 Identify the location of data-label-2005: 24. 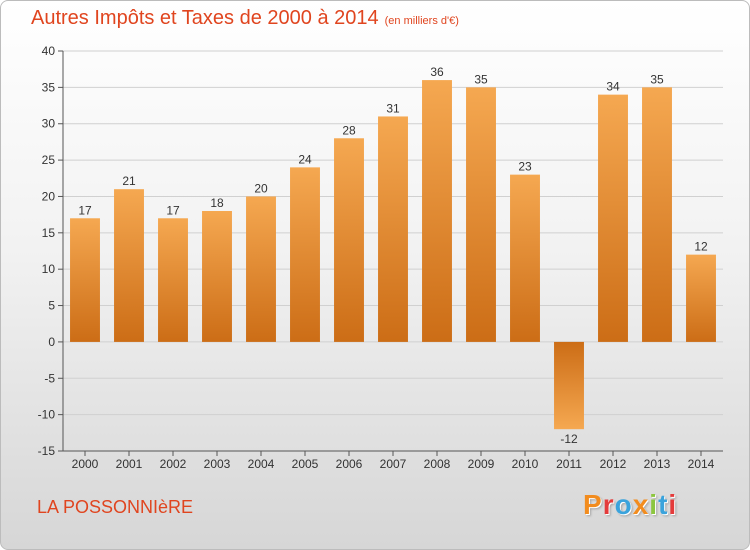
(305, 159).